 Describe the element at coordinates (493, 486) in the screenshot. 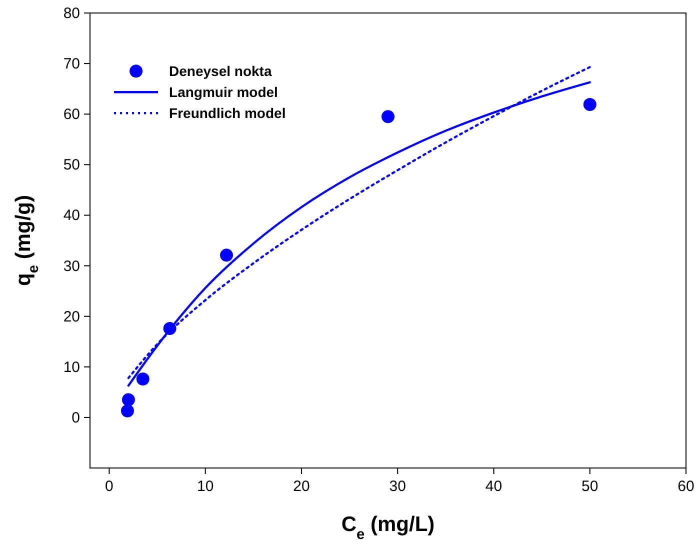

I see `x-tick-label: 40` at that location.